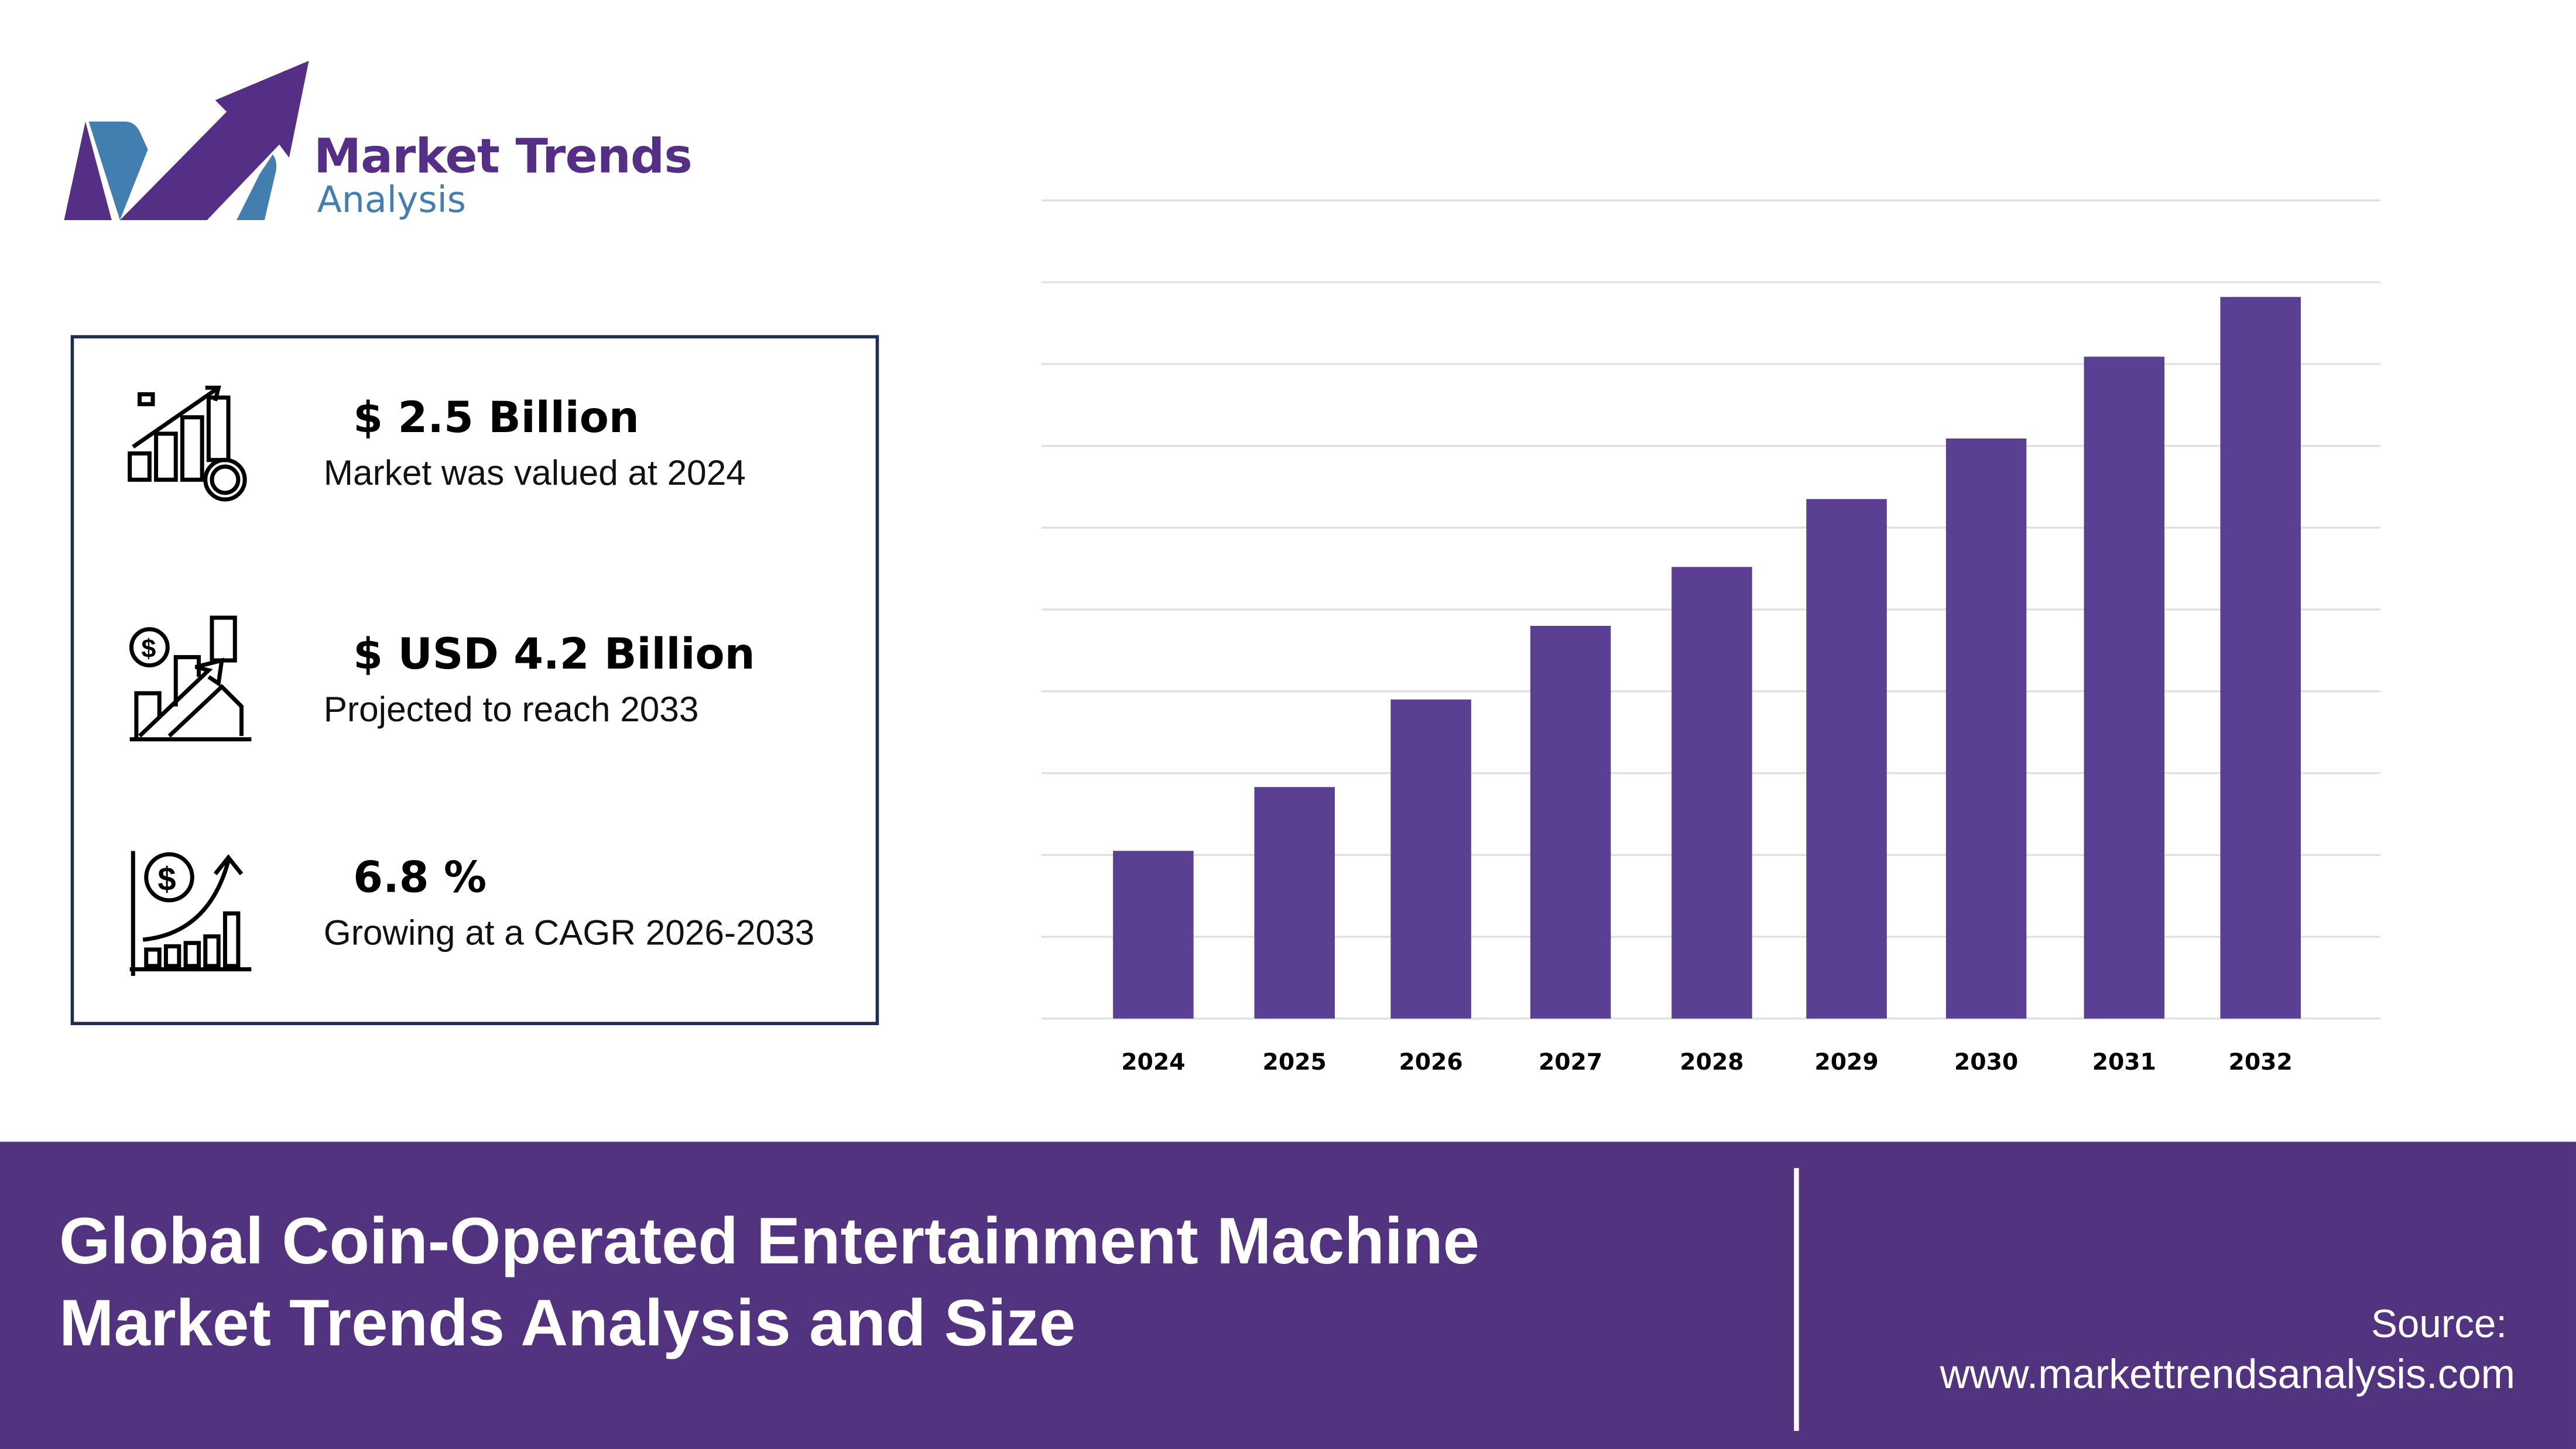 Image resolution: width=2576 pixels, height=1449 pixels. Describe the element at coordinates (1846, 1062) in the screenshot. I see `x-tick-label: 2029` at that location.